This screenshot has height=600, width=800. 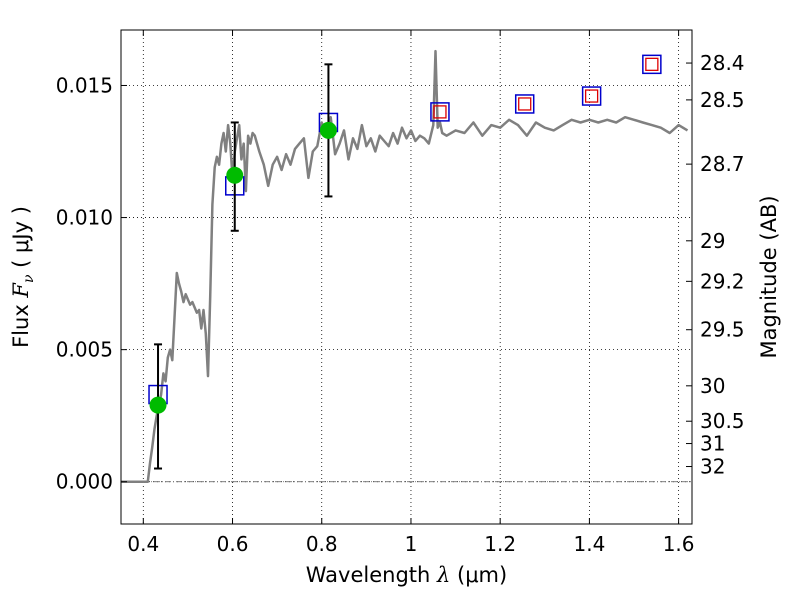 What do you see at coordinates (322, 544) in the screenshot?
I see `x-tick-label: 0.8` at bounding box center [322, 544].